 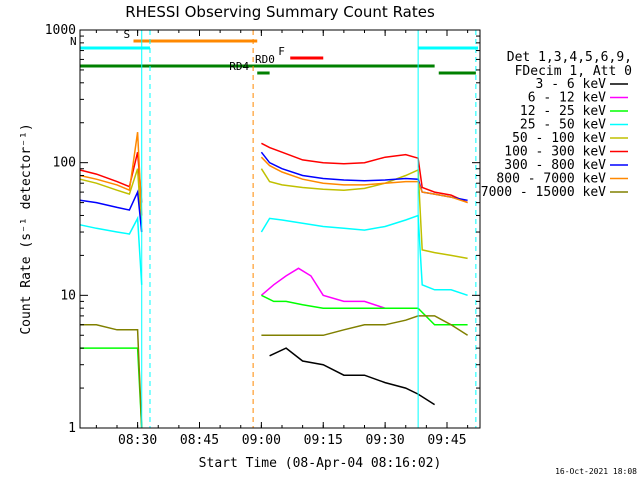 I want to click on legend-header: Det 1,3,4,5,6,9,, so click(x=569, y=57).